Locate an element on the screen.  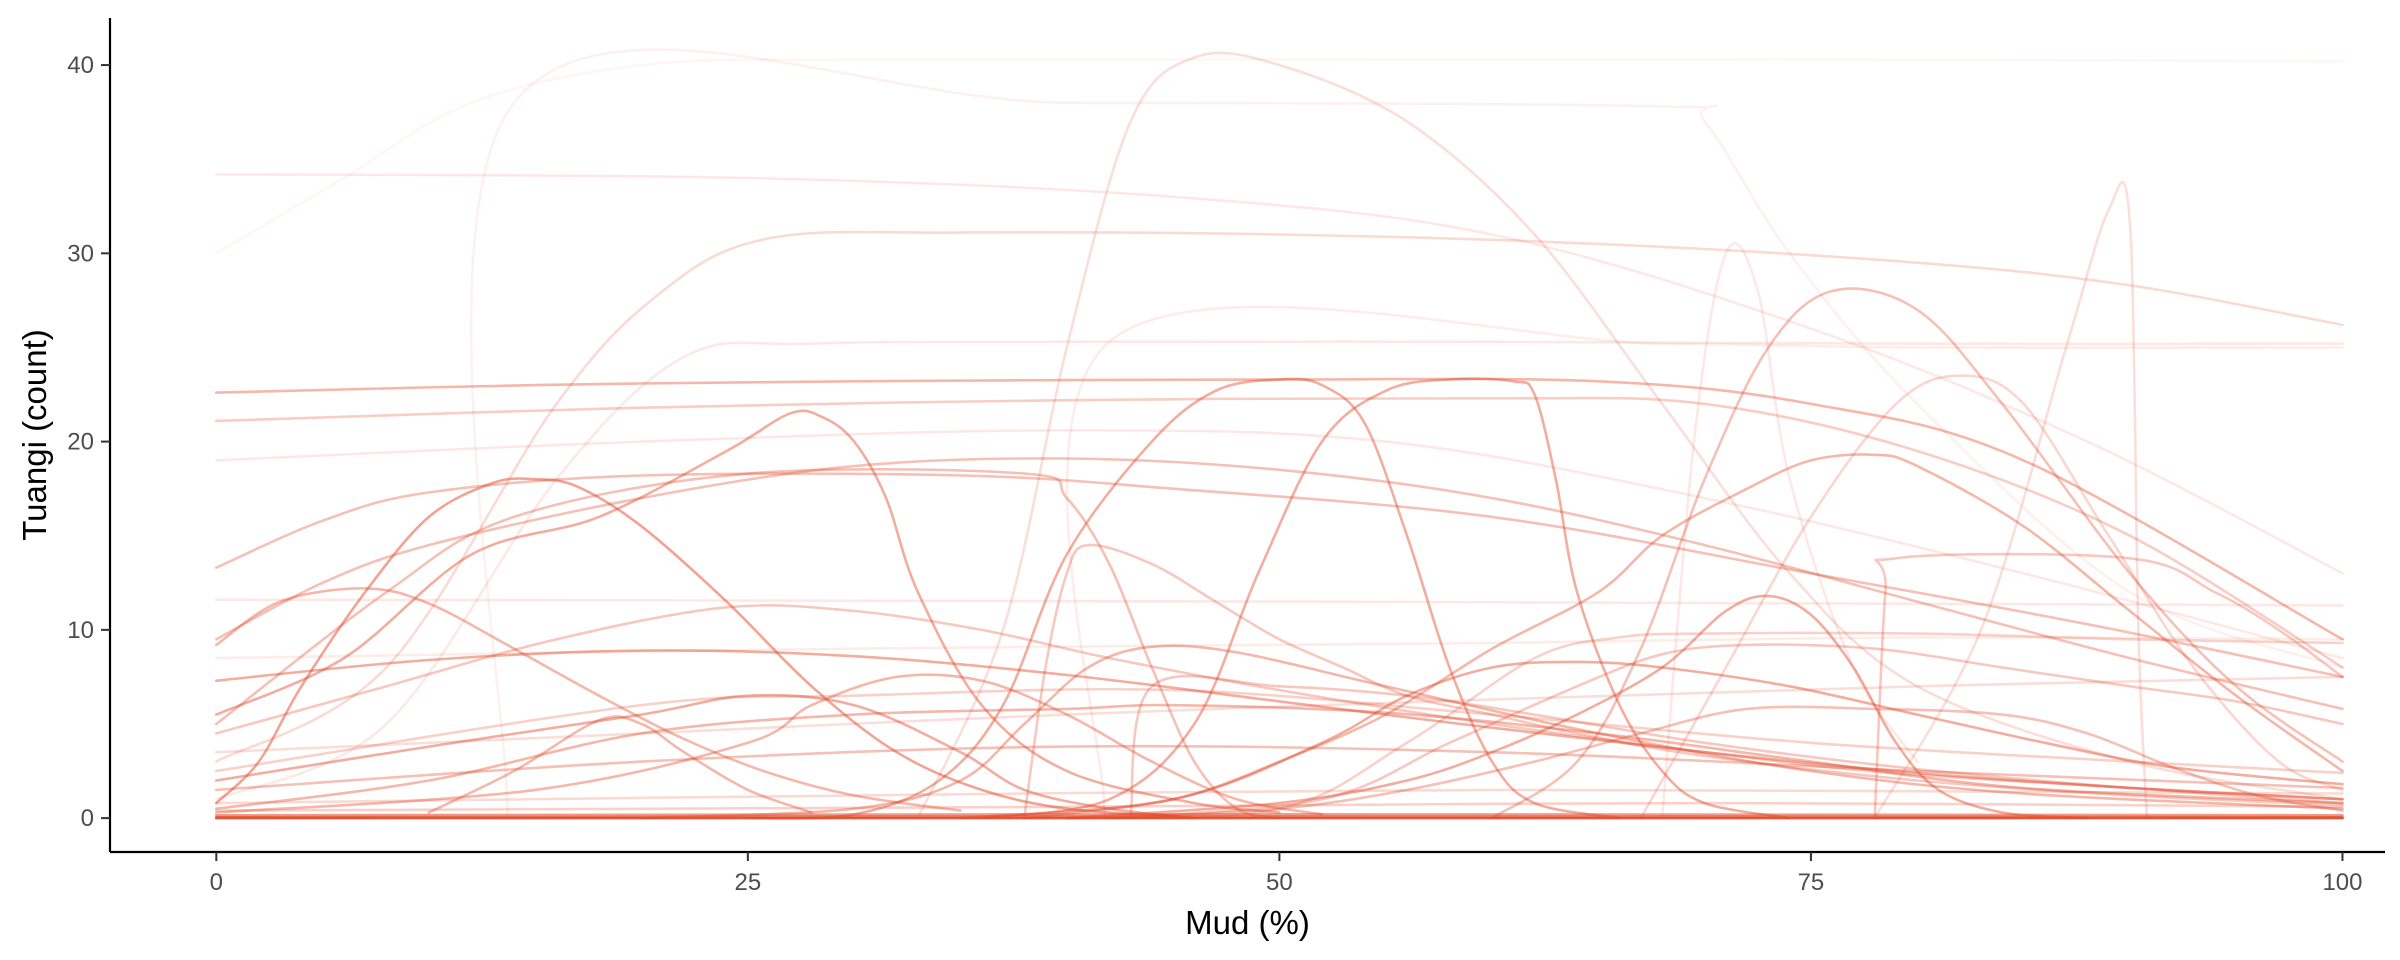
y-tick-label: 20 is located at coordinates (80, 442).